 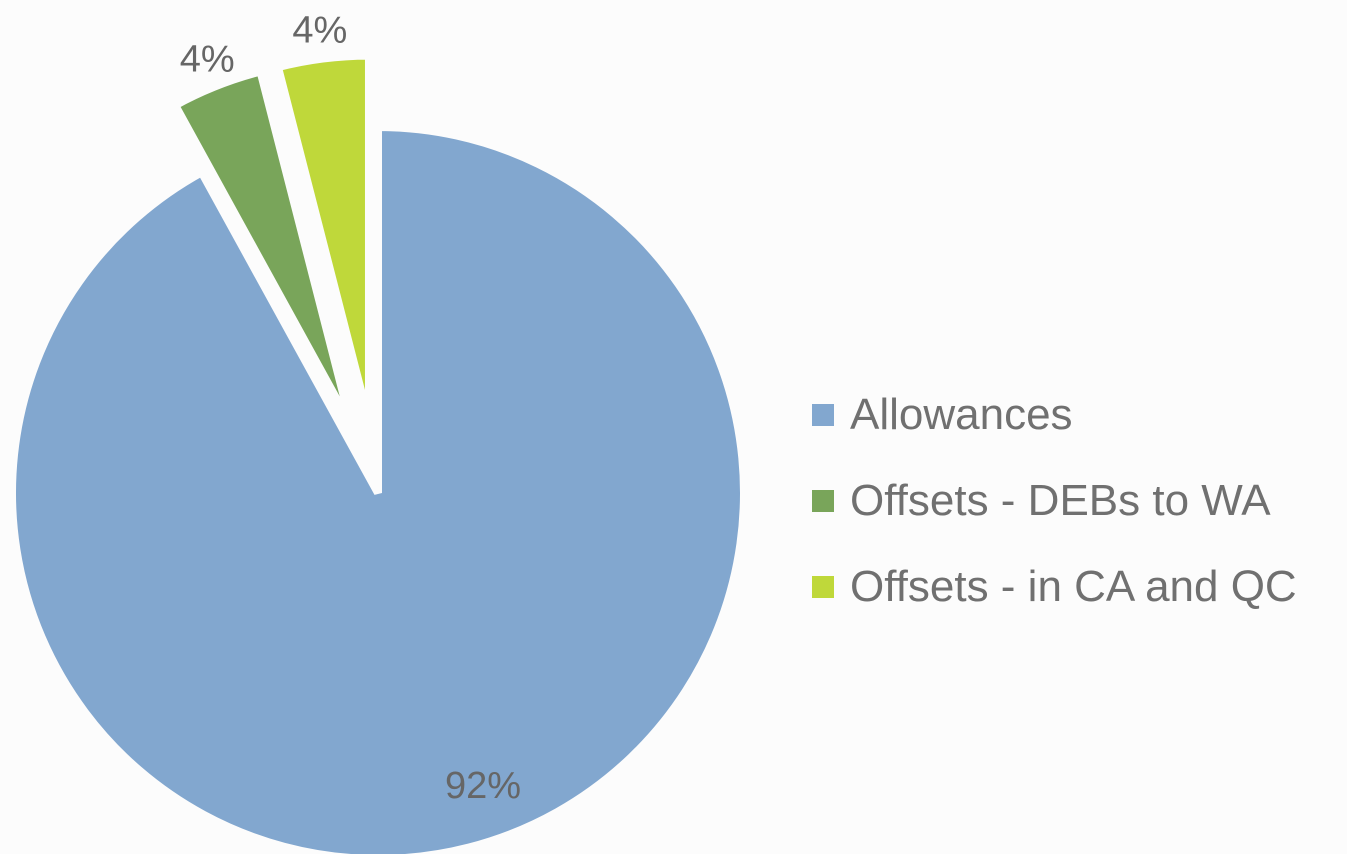 I want to click on legend-item-2: Offsets - DEBs to WA, so click(x=1054, y=501).